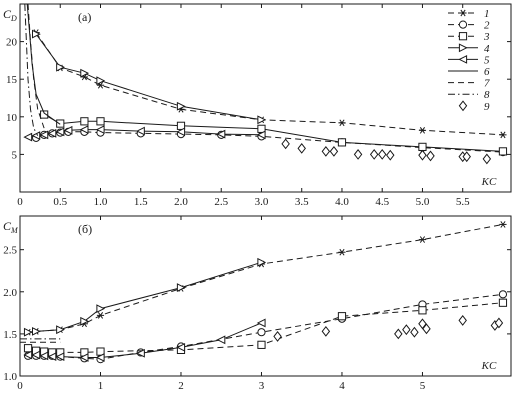 This screenshot has height=411, width=513. What do you see at coordinates (487, 72) in the screenshot?
I see `legend-label: 6` at bounding box center [487, 72].